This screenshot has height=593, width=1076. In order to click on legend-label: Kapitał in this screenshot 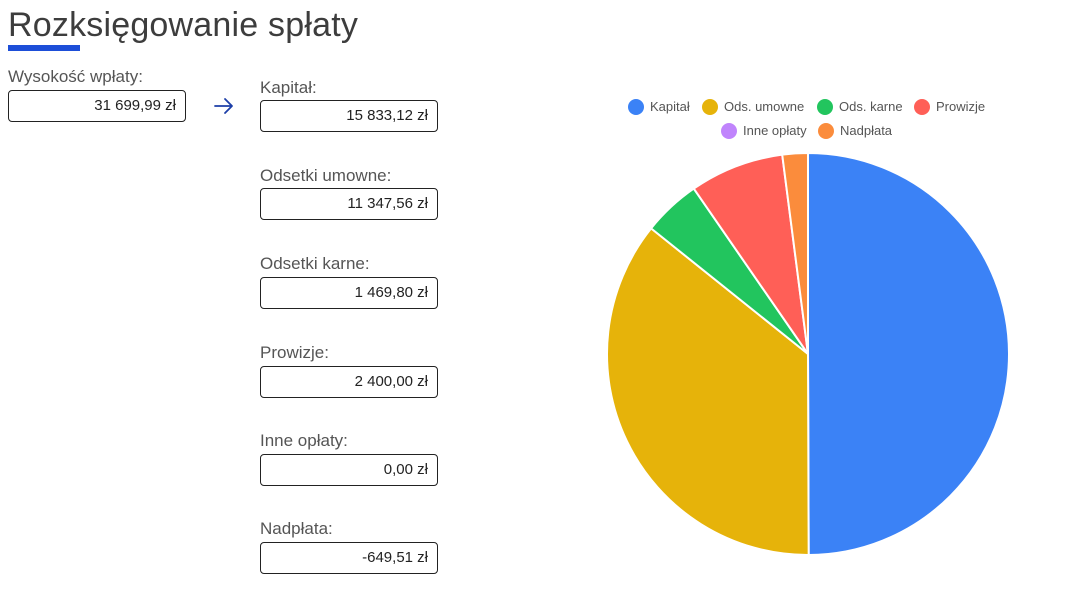, I will do `click(670, 106)`.